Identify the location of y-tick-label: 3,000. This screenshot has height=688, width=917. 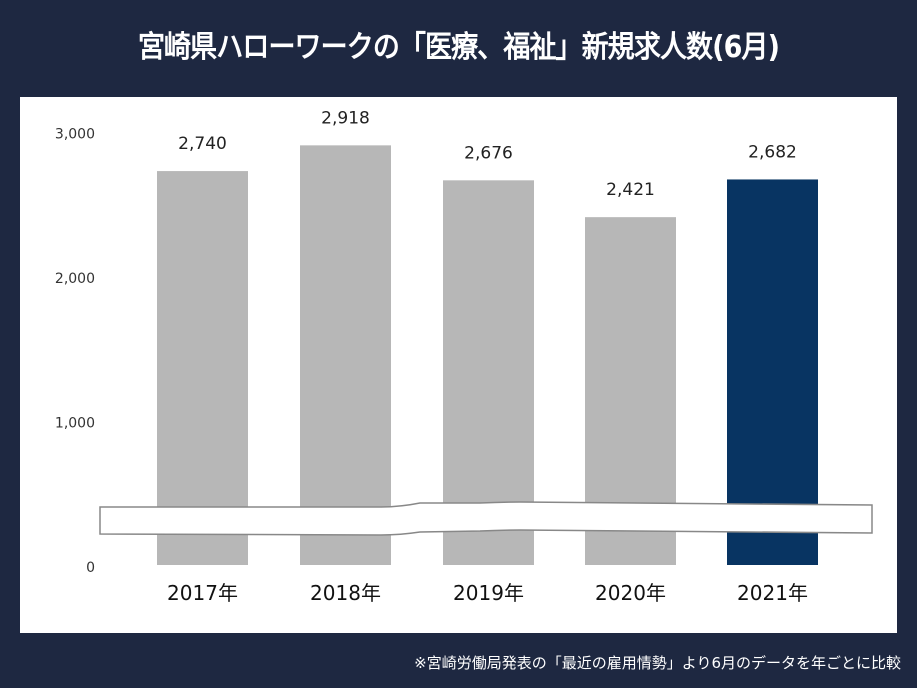
(75, 135).